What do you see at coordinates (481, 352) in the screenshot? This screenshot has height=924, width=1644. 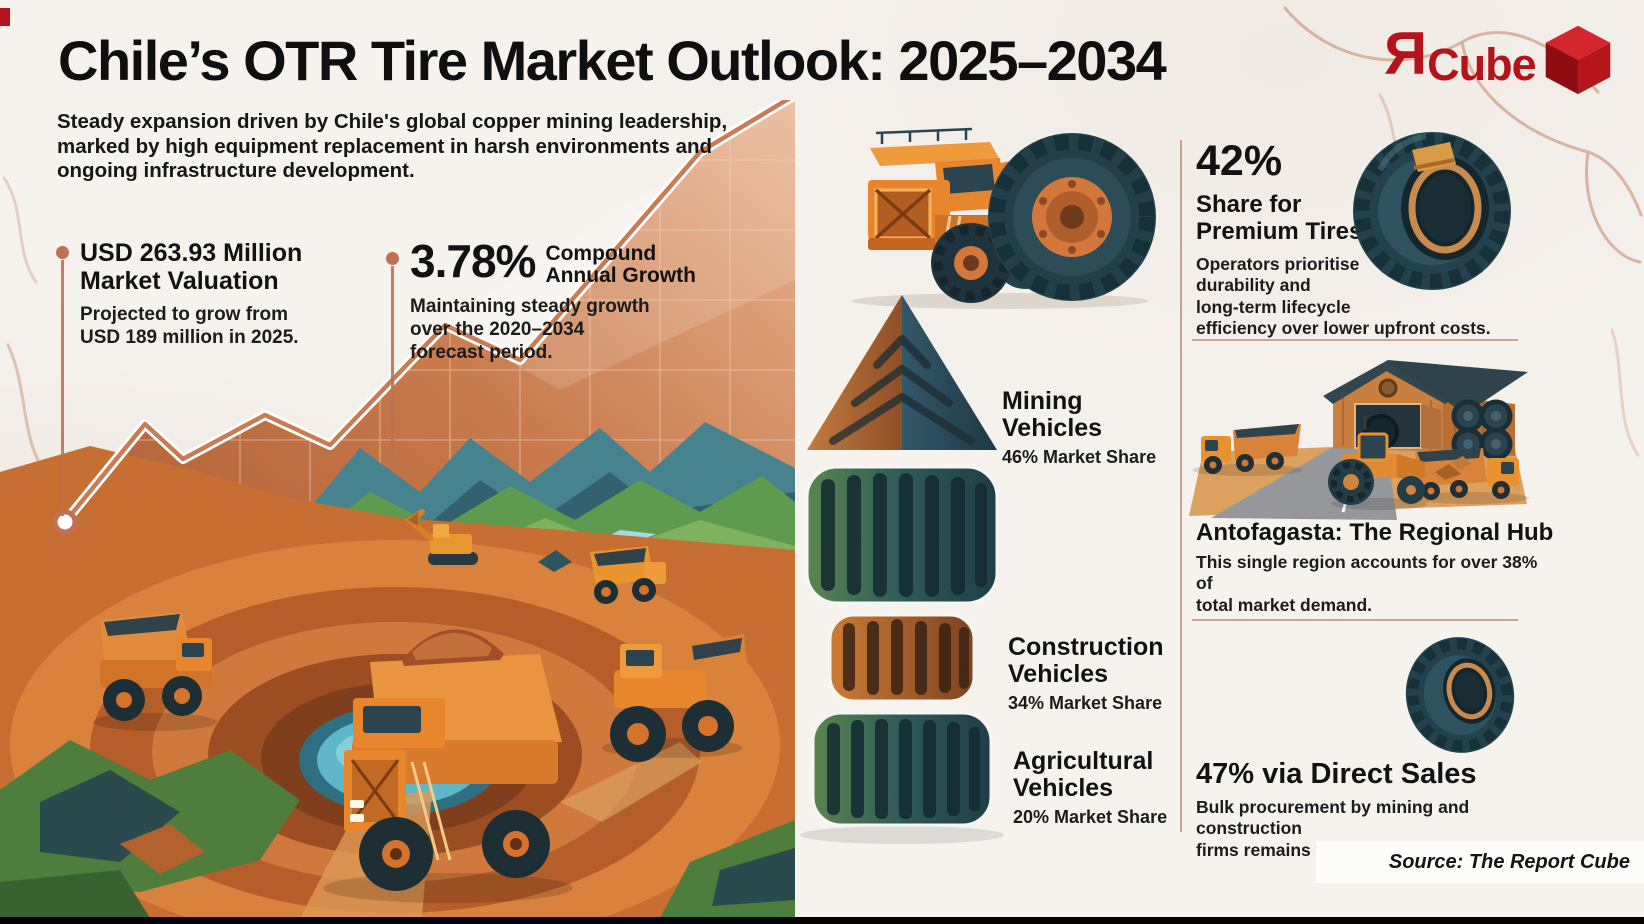 I see `cagr-desc-line: forecast period.` at bounding box center [481, 352].